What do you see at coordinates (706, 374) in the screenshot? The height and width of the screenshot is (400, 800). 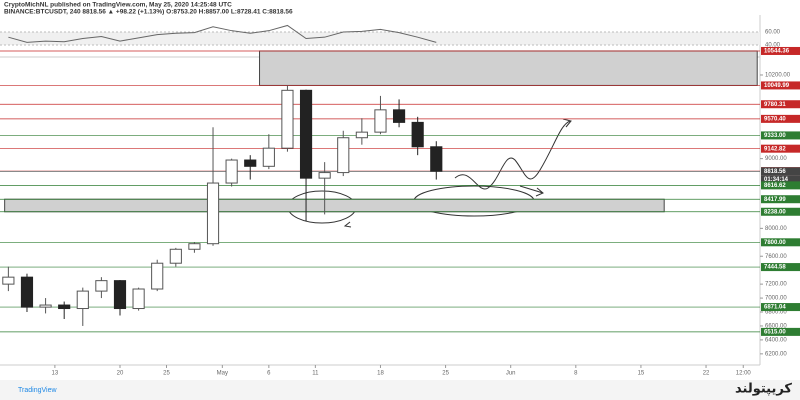 I see `x-tick-label: 22` at bounding box center [706, 374].